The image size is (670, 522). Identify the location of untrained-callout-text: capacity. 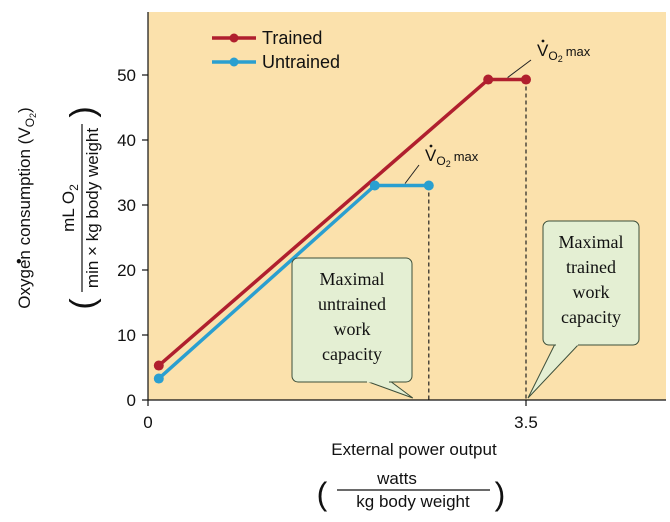
(352, 354).